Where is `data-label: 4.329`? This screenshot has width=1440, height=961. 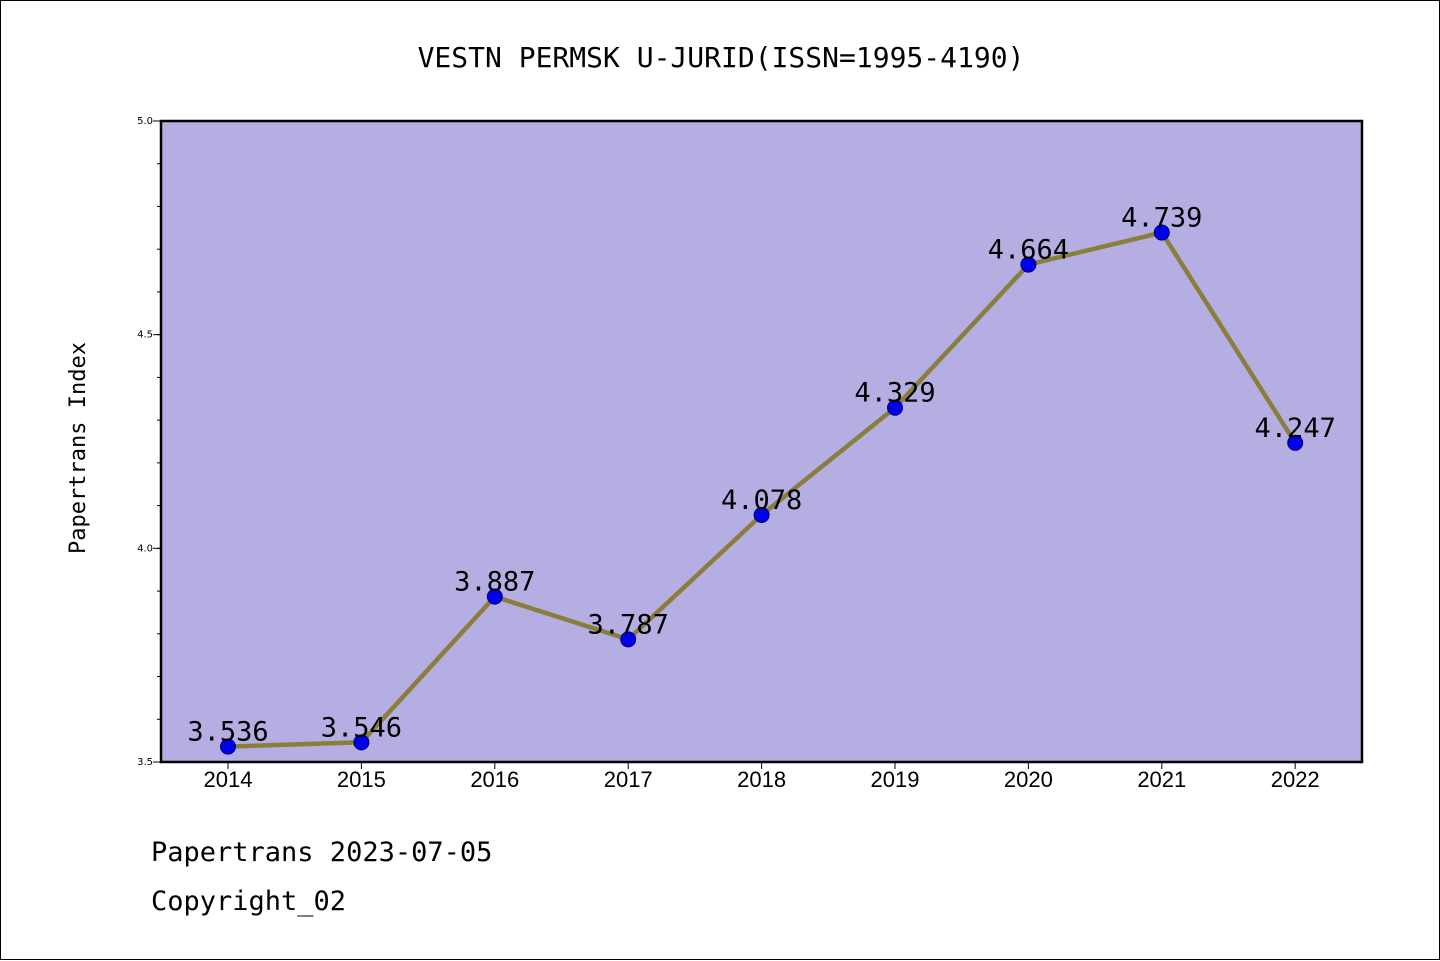 data-label: 4.329 is located at coordinates (894, 393).